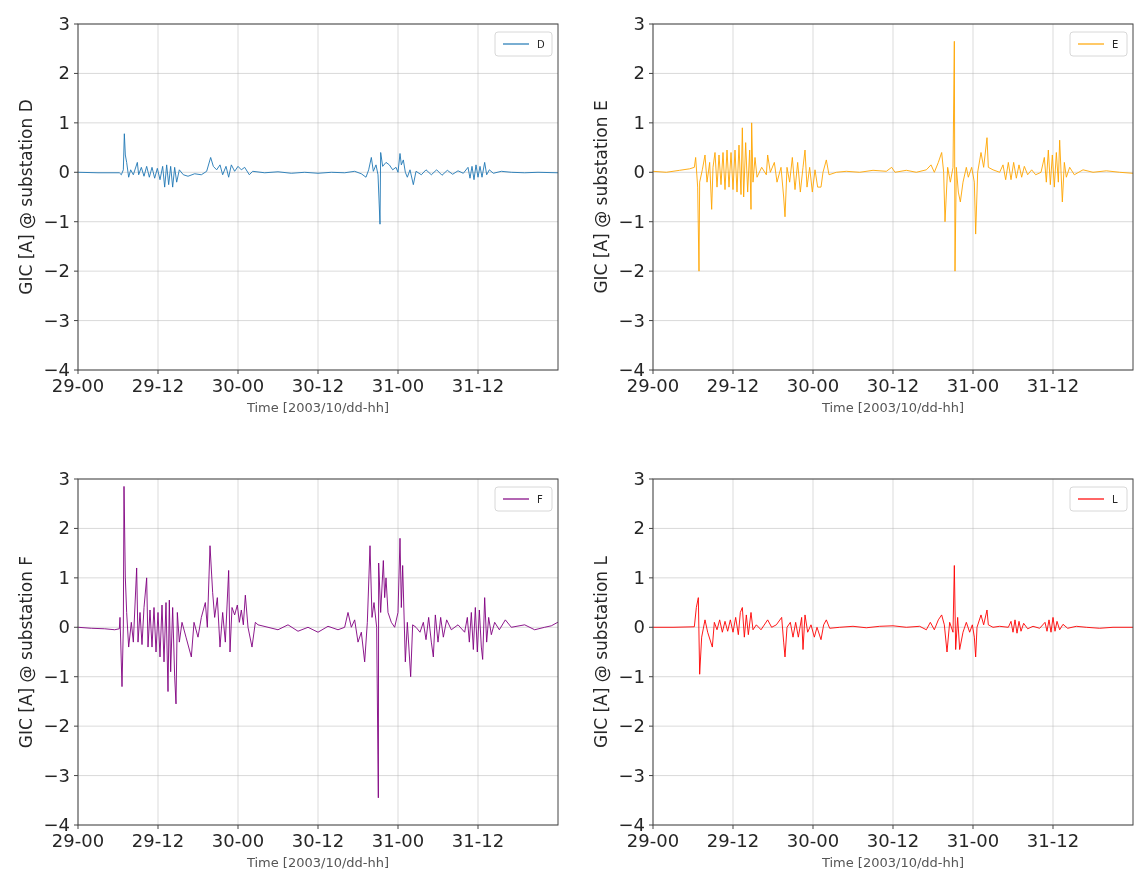 This screenshot has height=883, width=1146. Describe the element at coordinates (601, 651) in the screenshot. I see `y-axis-title: GIC [A] @ substation L` at that location.